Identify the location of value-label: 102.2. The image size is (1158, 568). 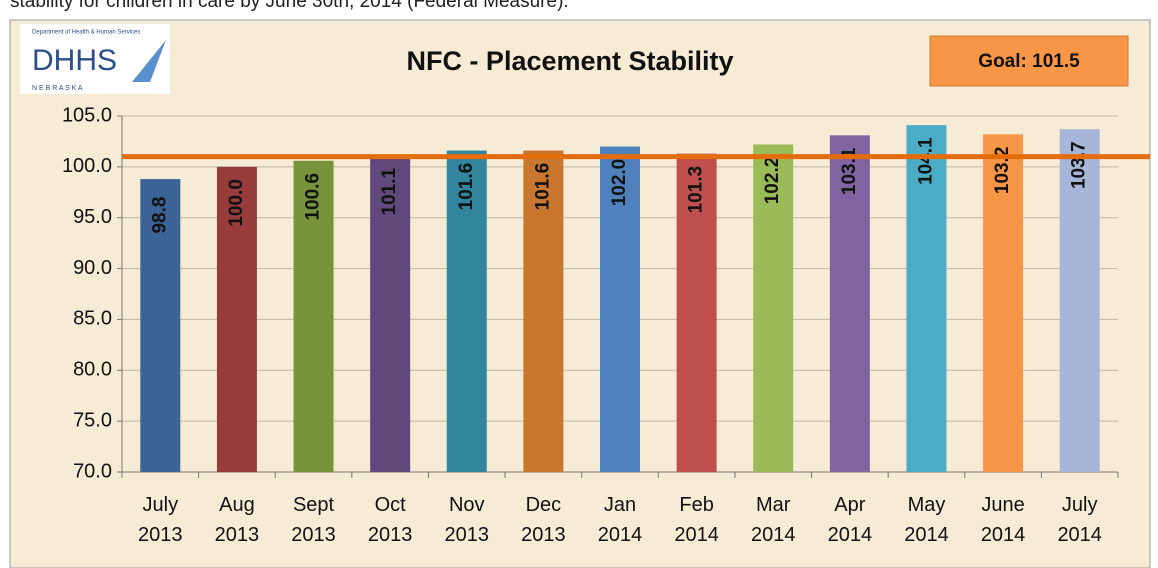
(772, 181).